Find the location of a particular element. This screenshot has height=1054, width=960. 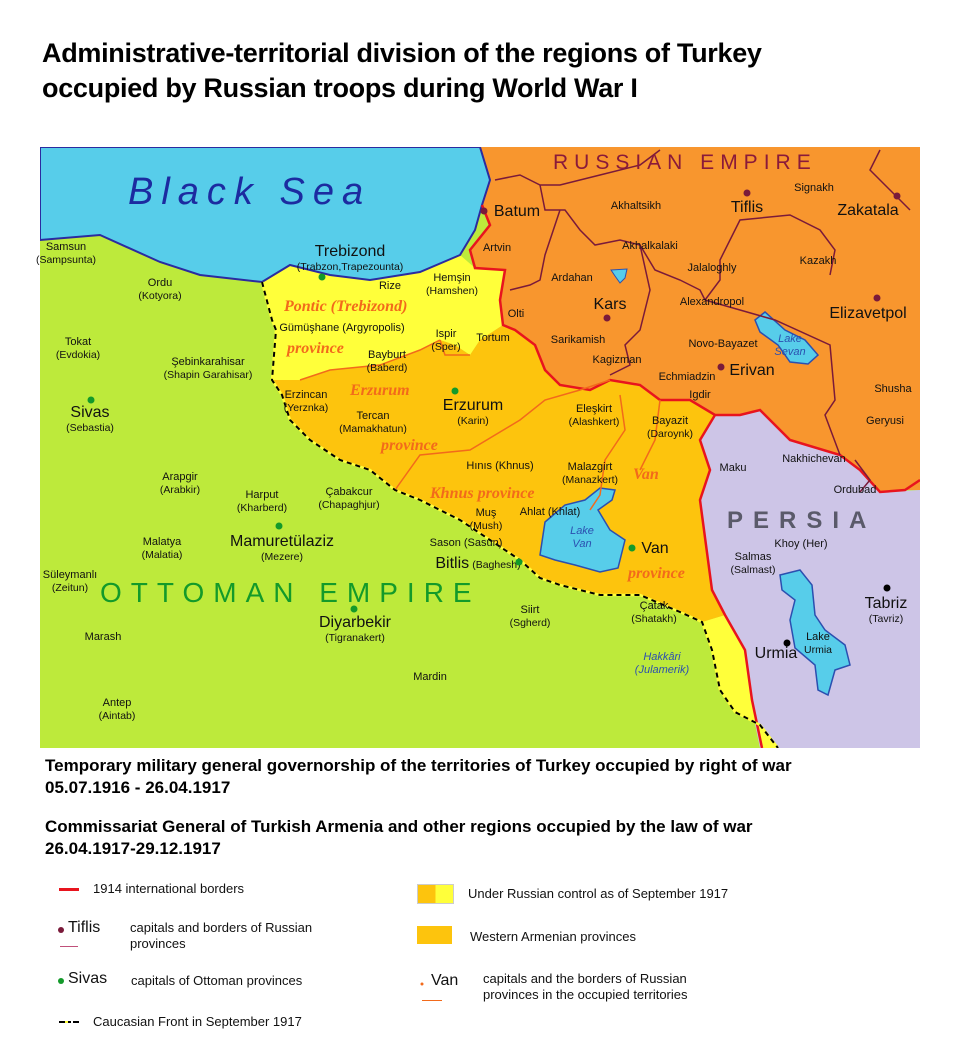

place-alt-name: (Aintab) is located at coordinates (117, 716).